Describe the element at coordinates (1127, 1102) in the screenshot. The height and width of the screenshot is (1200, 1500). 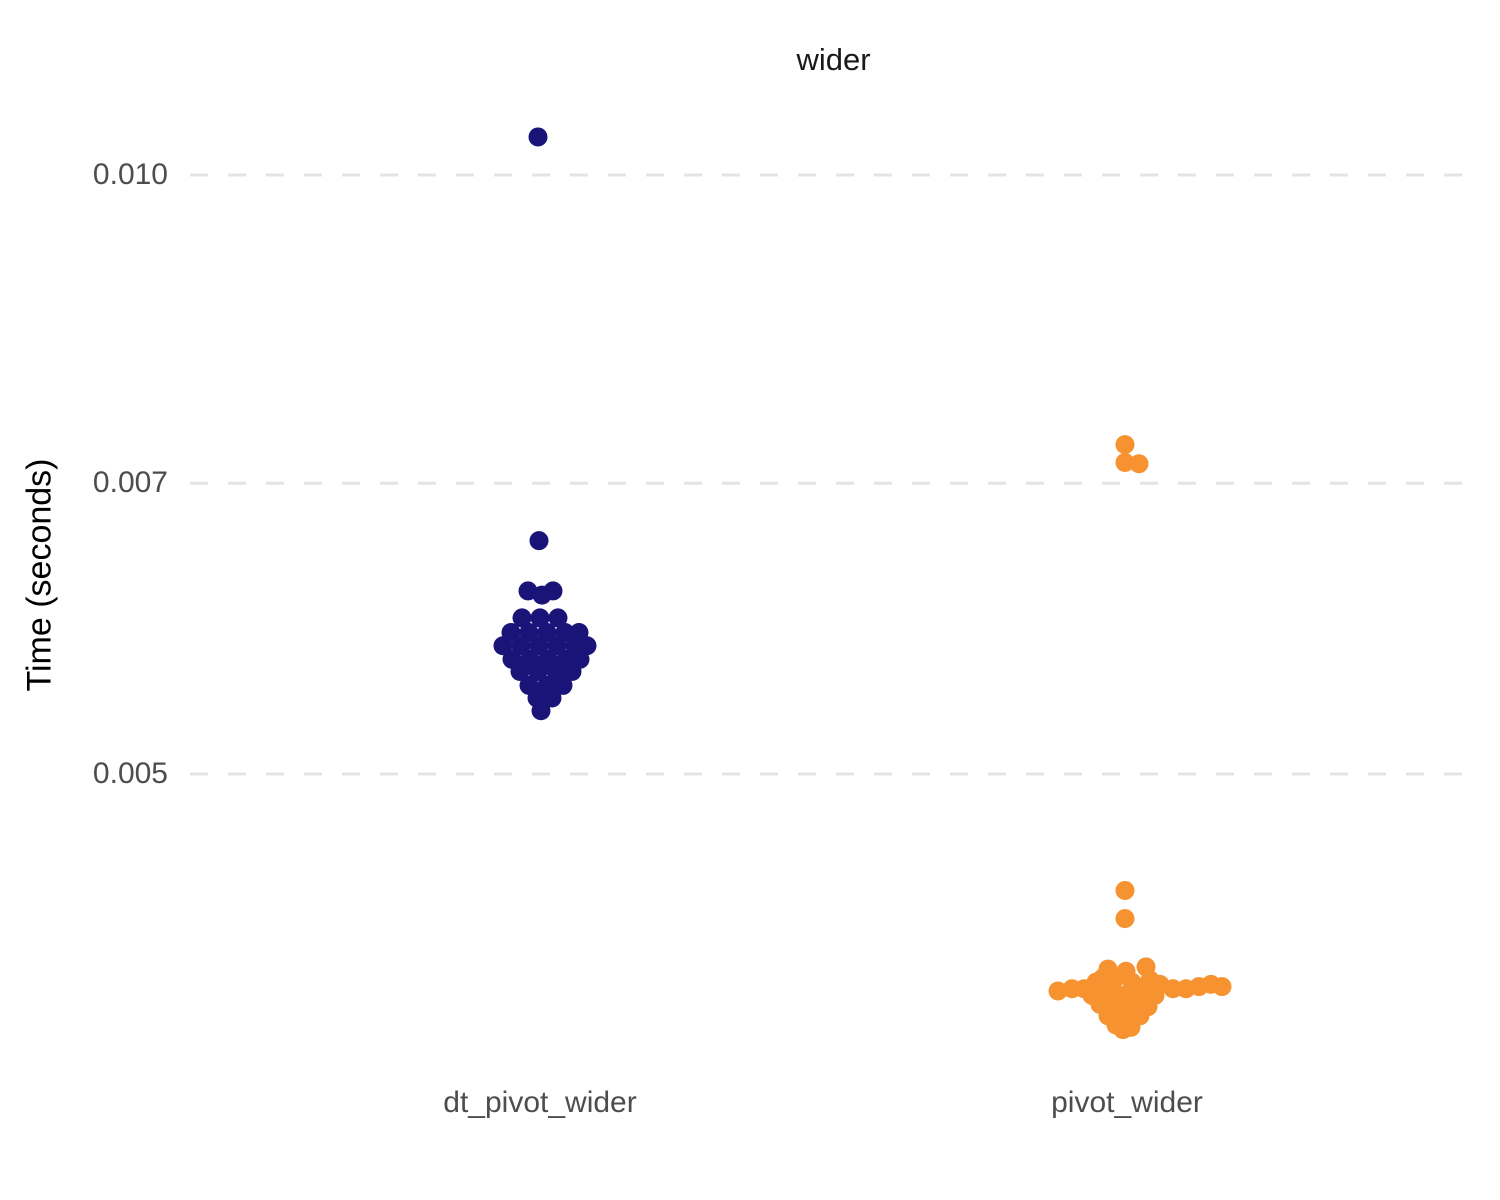
I see `x-category-label-pivot_wider: pivot_wider` at that location.